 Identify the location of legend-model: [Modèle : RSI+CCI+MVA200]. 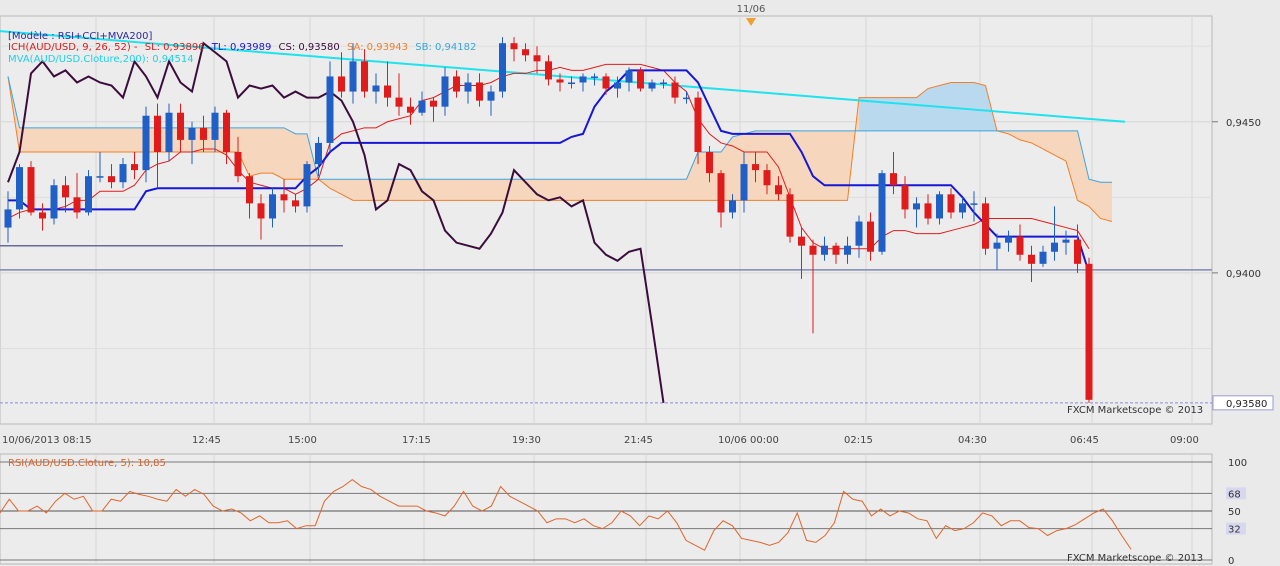
(80, 36).